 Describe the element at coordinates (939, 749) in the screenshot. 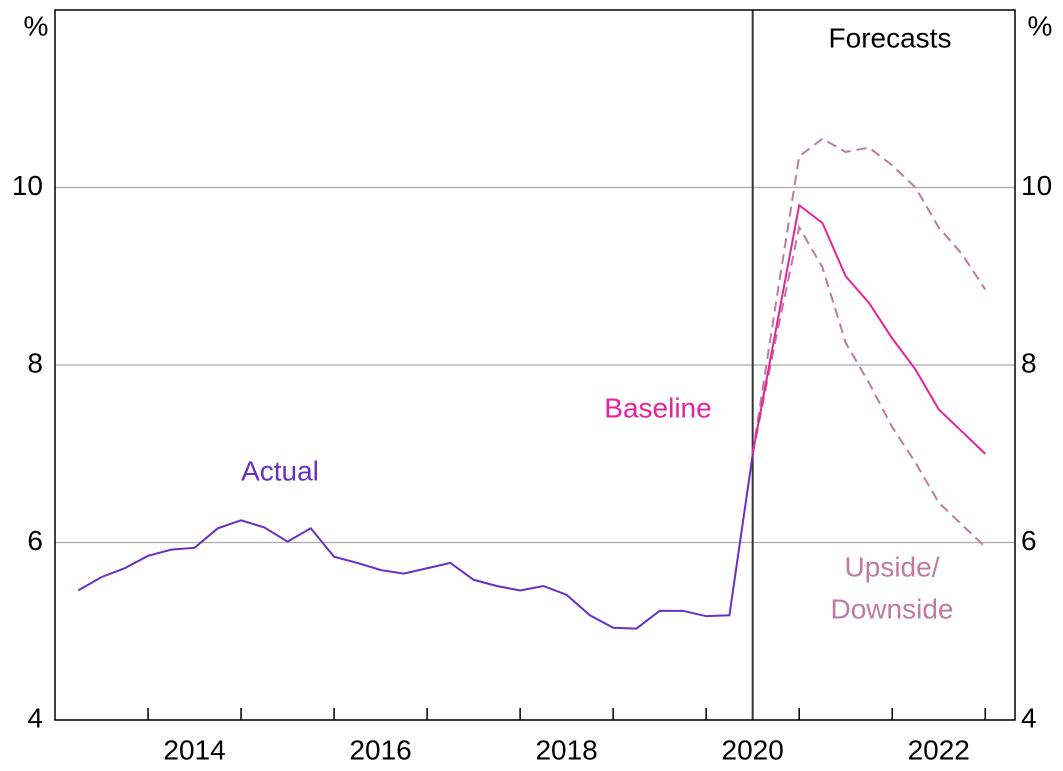

I see `x-tick-label: 2022` at that location.